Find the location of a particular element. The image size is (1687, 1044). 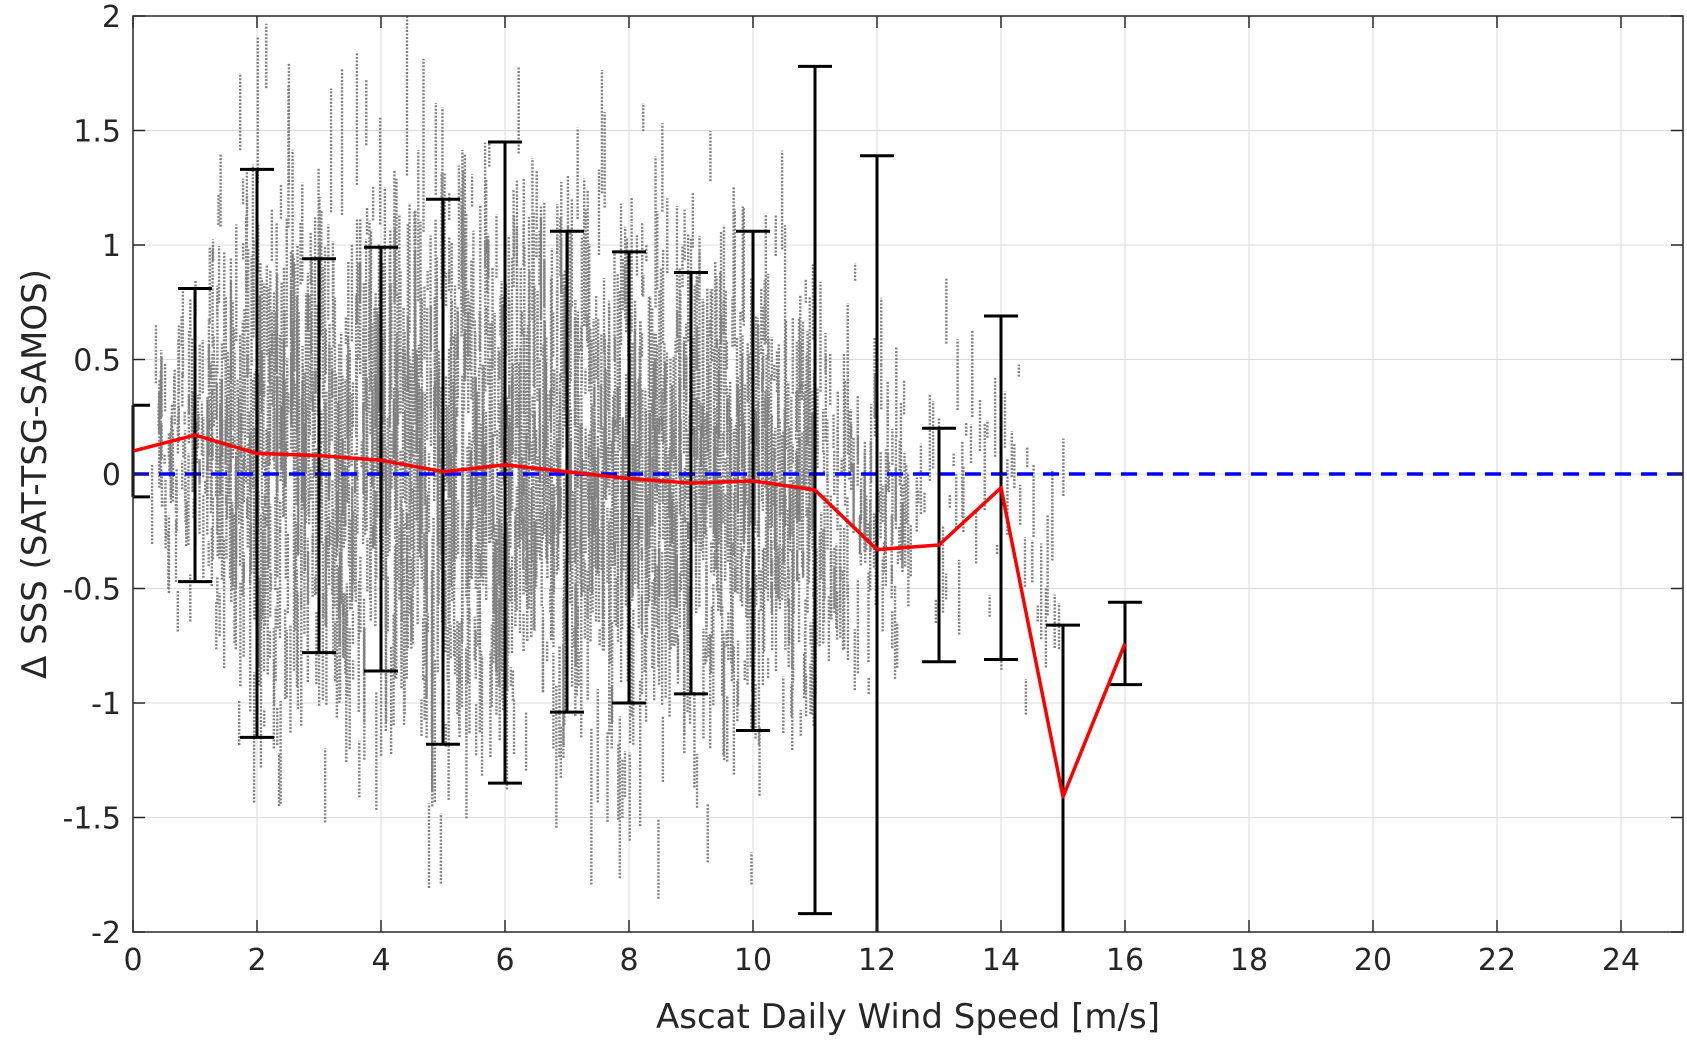

y-tick-label: 1 is located at coordinates (111, 246).